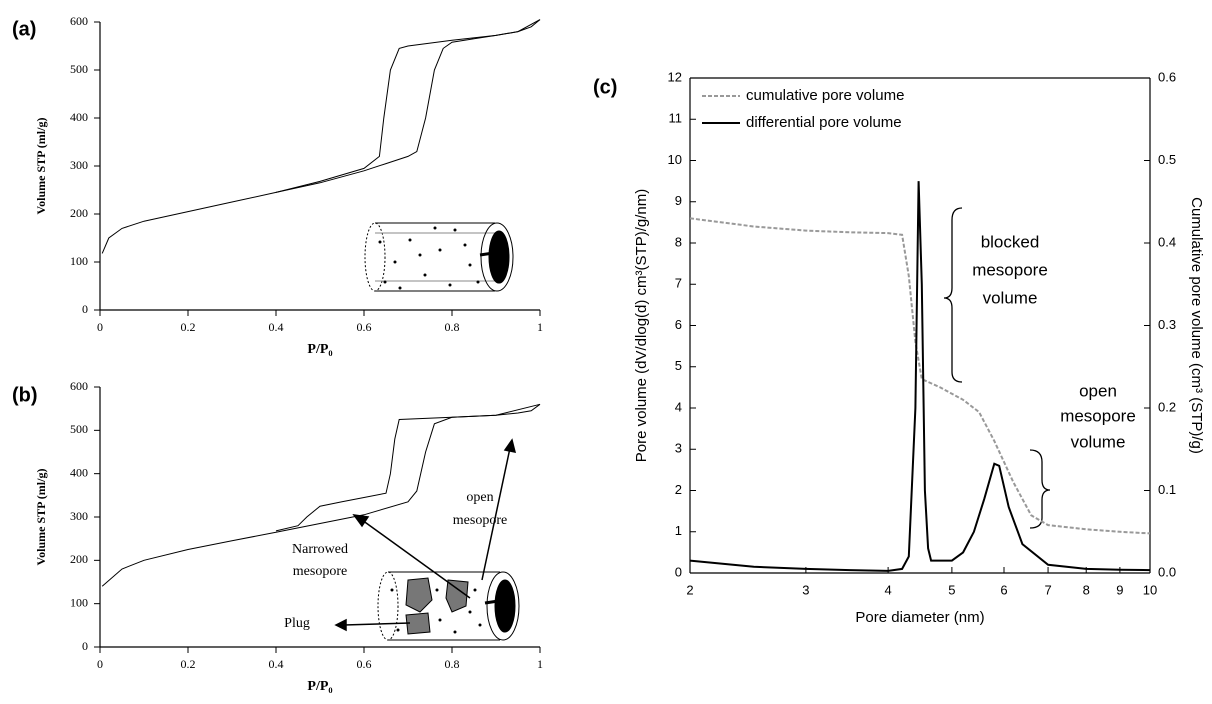  Describe the element at coordinates (824, 122) in the screenshot. I see `legend-label: differential pore volume` at that location.